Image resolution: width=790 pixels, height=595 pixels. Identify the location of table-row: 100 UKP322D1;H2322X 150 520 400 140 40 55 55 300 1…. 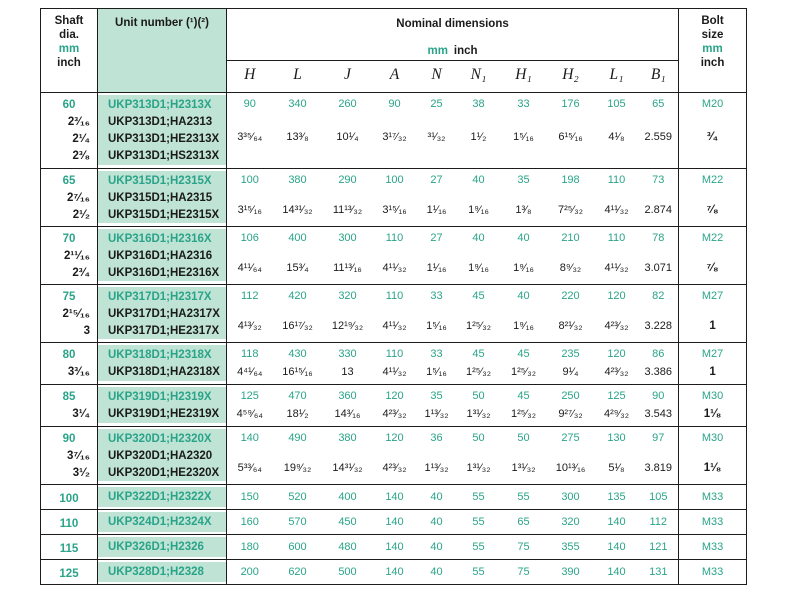
(394, 497).